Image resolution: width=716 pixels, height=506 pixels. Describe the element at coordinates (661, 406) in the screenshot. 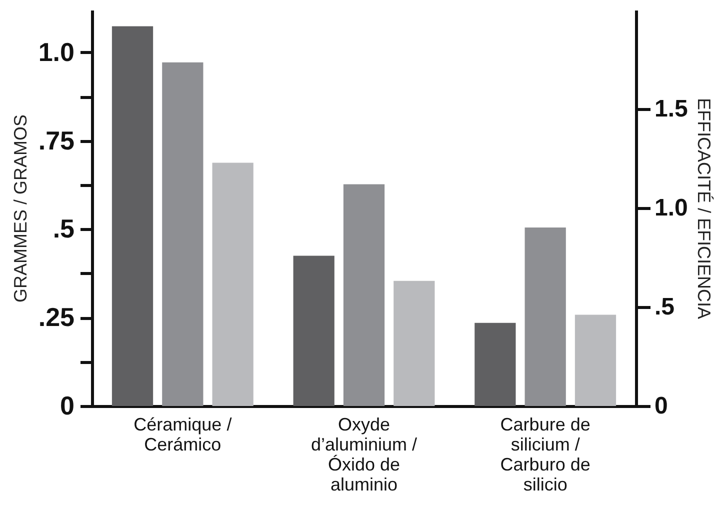

I see `y2-tick-label: 0` at that location.